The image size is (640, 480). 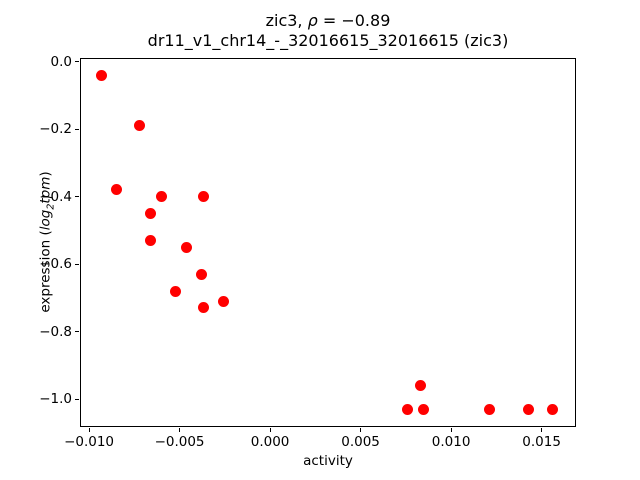 What do you see at coordinates (45, 190) in the screenshot?
I see `y-label-tpm: tpm` at bounding box center [45, 190].